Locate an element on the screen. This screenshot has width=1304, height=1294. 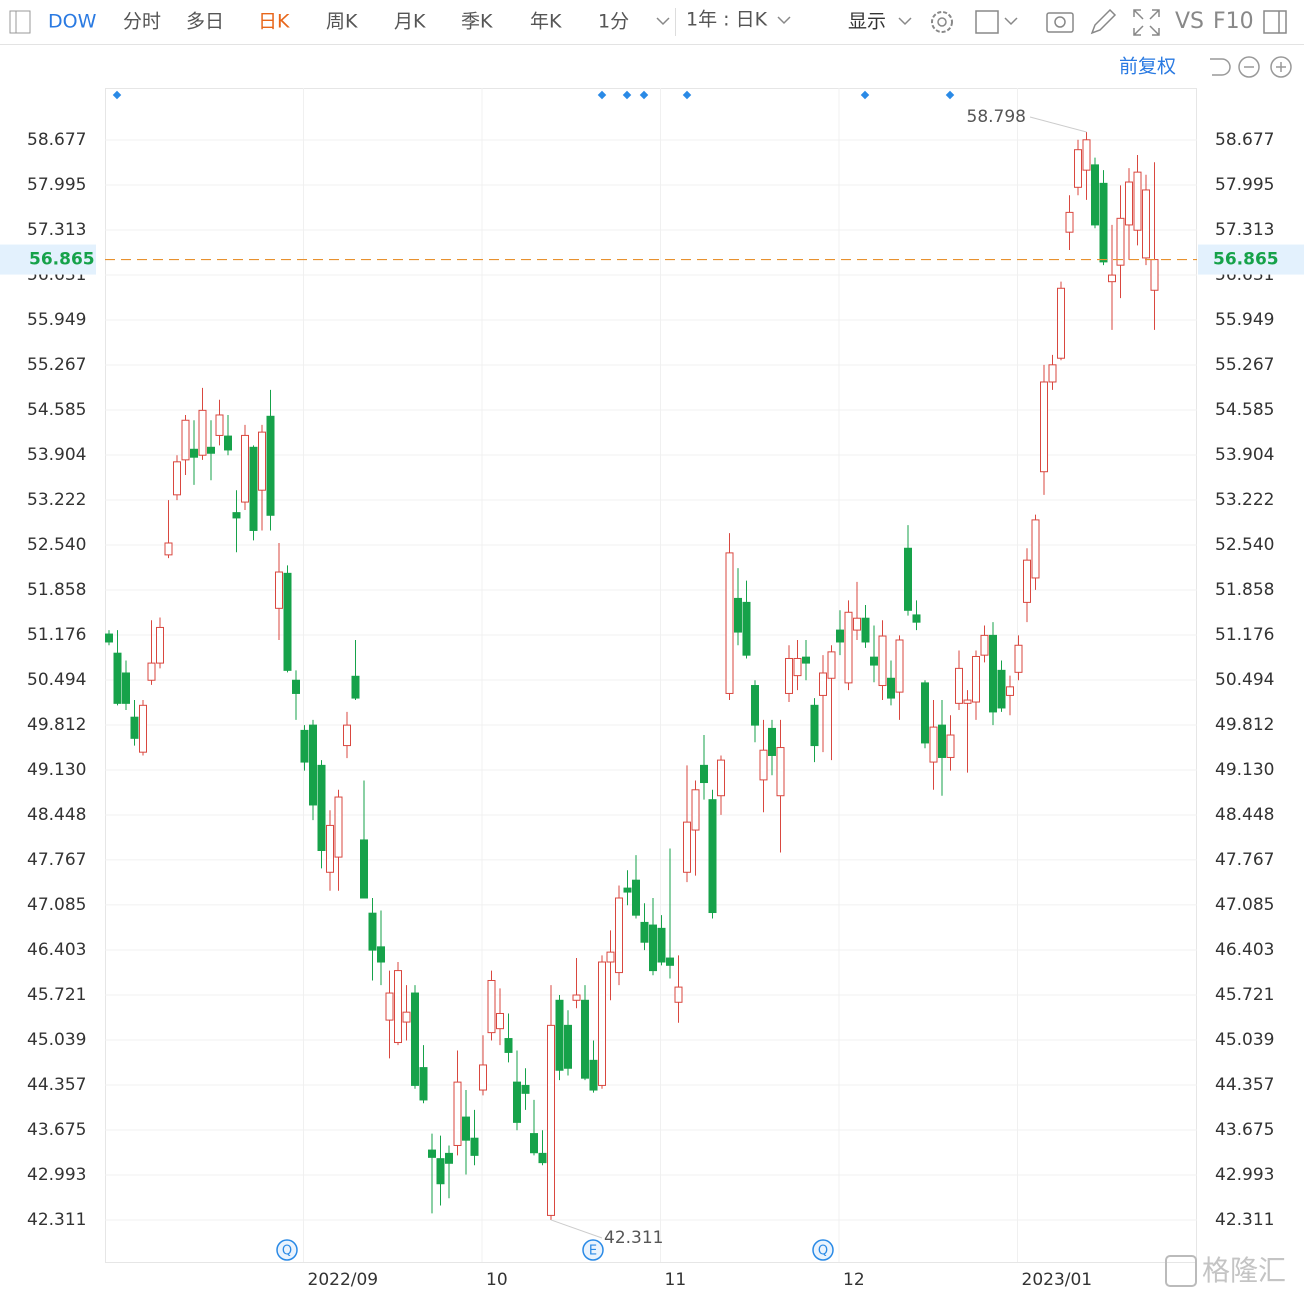
y-tick-label: 49.812 is located at coordinates (56, 725).